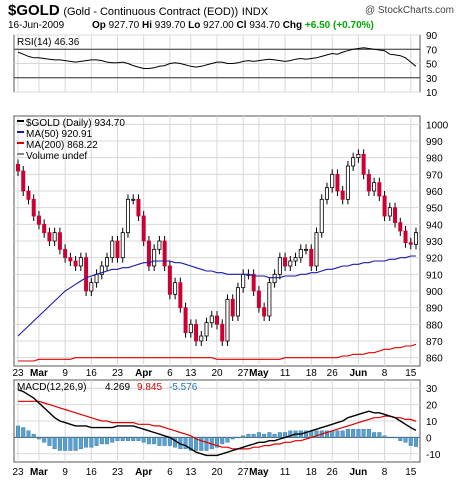 Image resolution: width=460 pixels, height=482 pixels. What do you see at coordinates (429, 438) in the screenshot?
I see `macd-tick-label: 0` at bounding box center [429, 438].